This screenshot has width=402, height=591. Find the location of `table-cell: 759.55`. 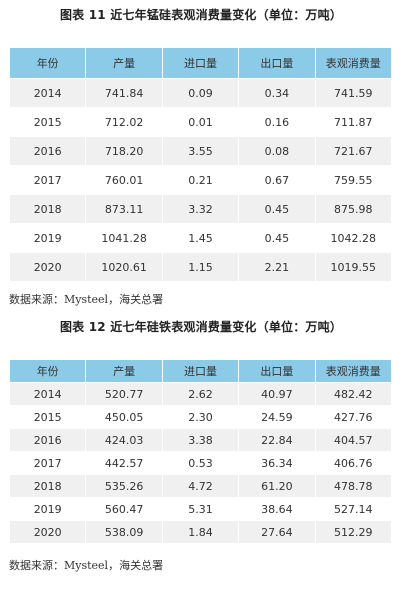

table-cell: 759.55 is located at coordinates (353, 180).